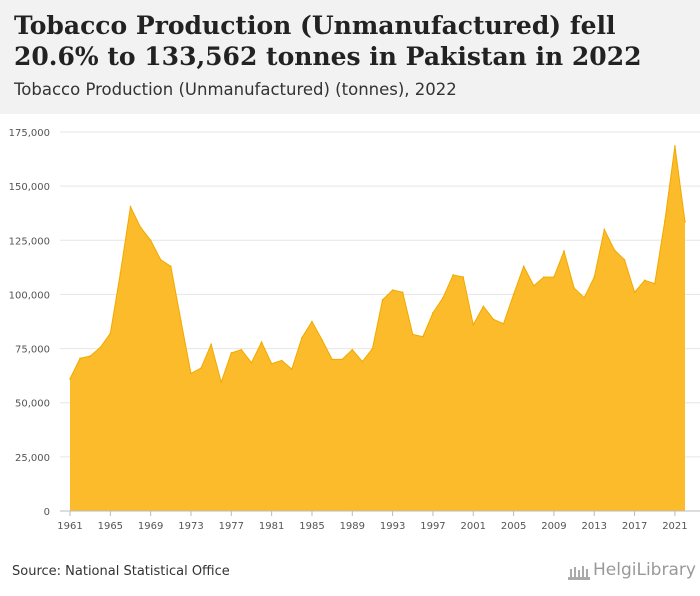  Describe the element at coordinates (29, 187) in the screenshot. I see `y-tick-label: 150,000` at that location.